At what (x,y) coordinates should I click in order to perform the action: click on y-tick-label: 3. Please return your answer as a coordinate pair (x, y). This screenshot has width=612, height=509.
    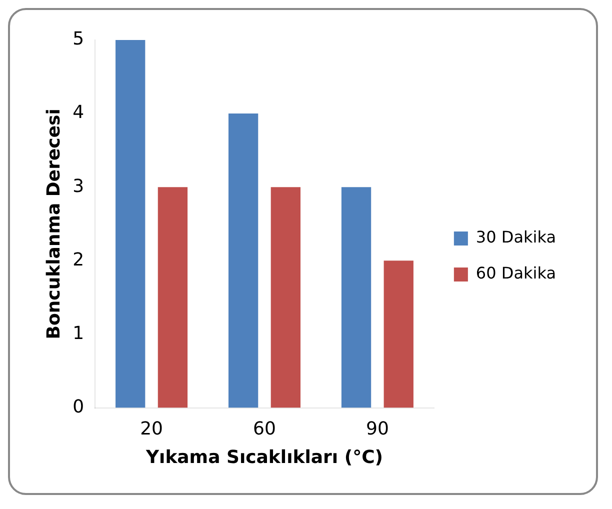
    Looking at the image, I should click on (78, 186).